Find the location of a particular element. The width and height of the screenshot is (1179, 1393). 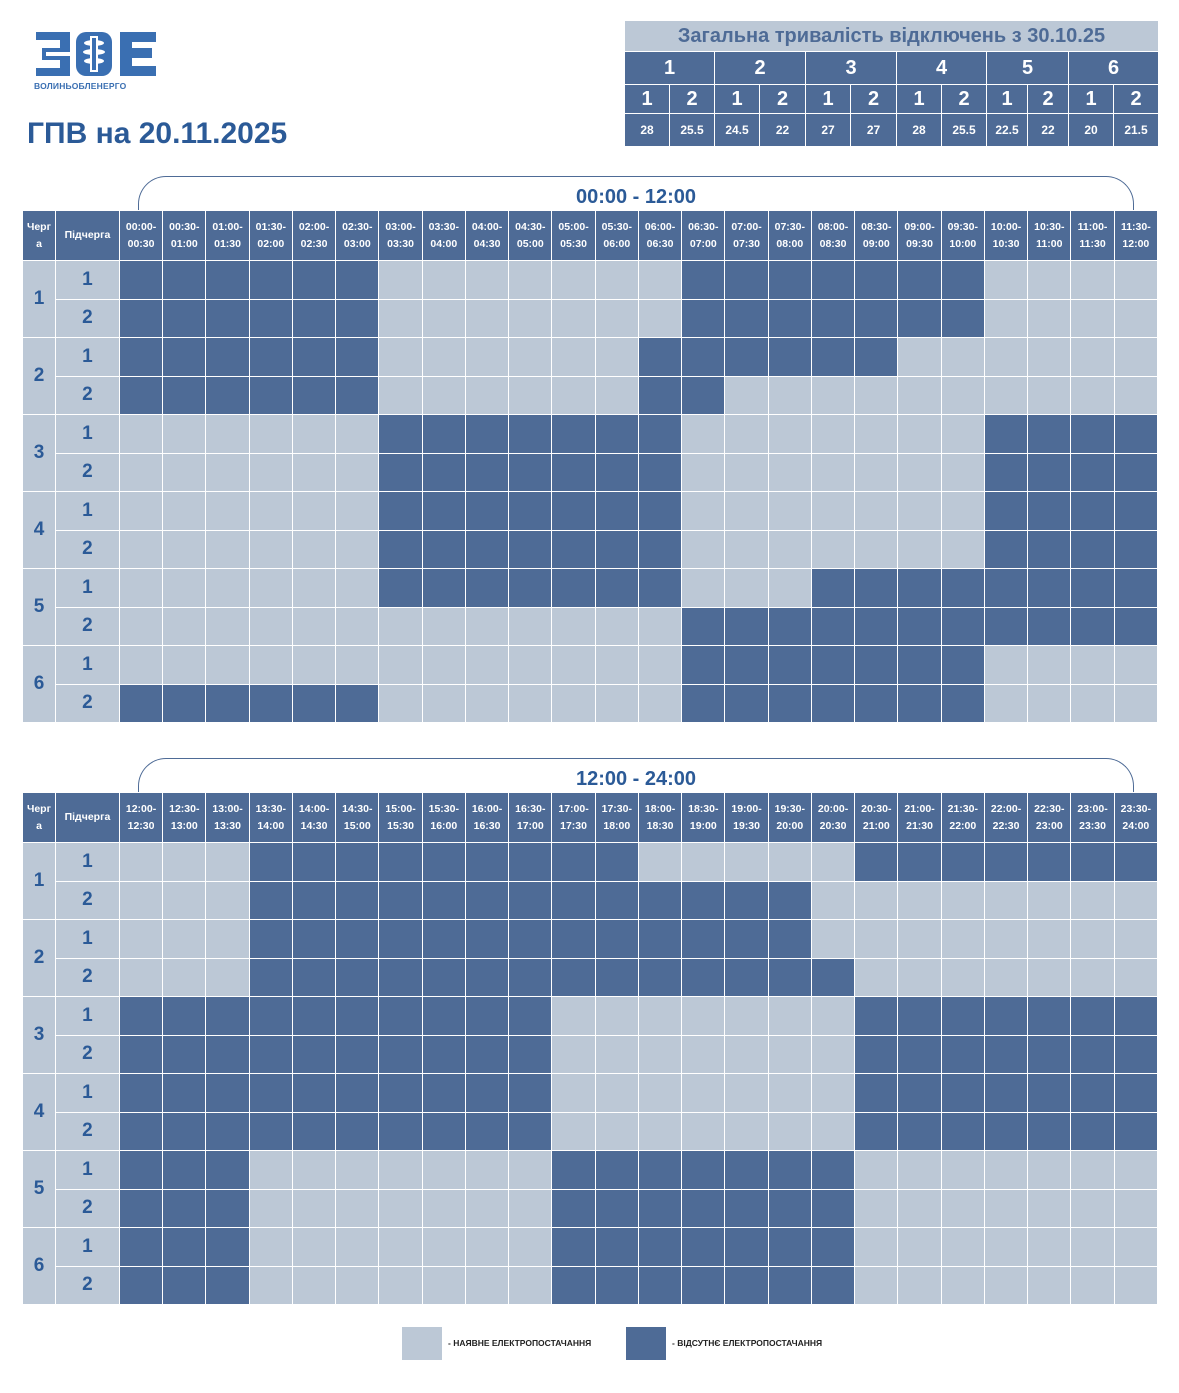

time-slot-header: 05:00- 05:30 is located at coordinates (573, 235).